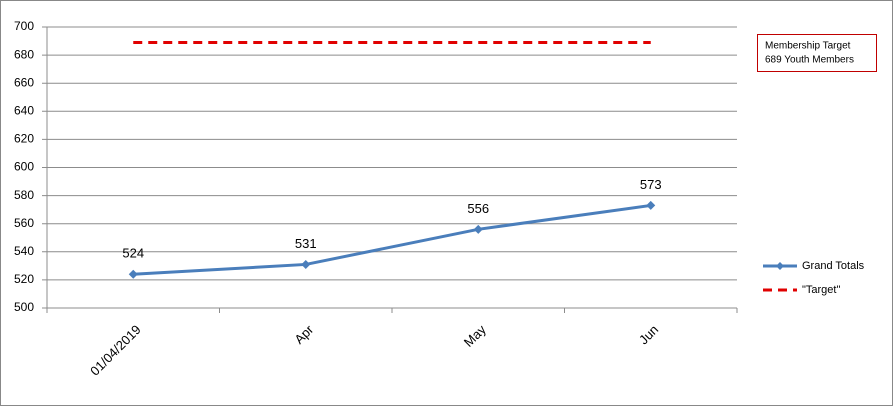 The image size is (894, 407). Describe the element at coordinates (809, 60) in the screenshot. I see `annotation-line: 689 Youth Members` at that location.